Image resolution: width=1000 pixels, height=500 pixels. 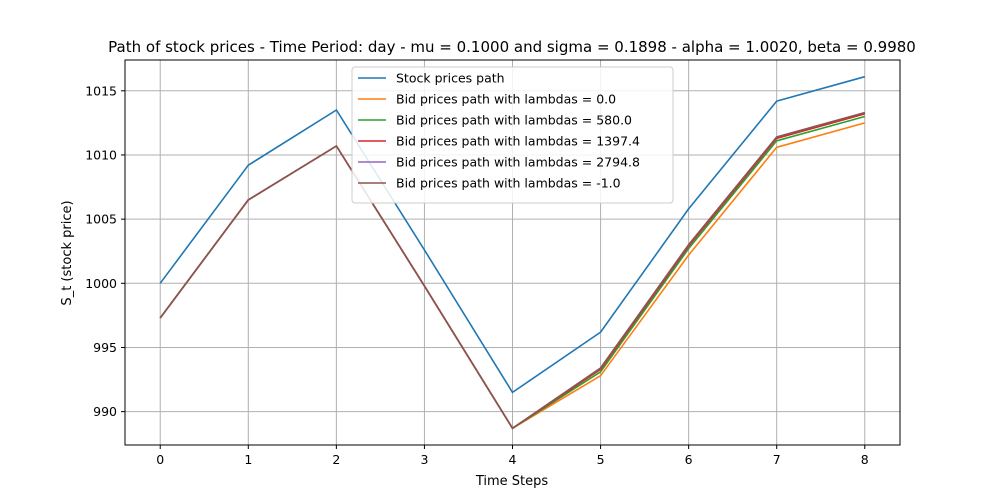 What do you see at coordinates (513, 459) in the screenshot?
I see `x-tick-label: 4` at bounding box center [513, 459].